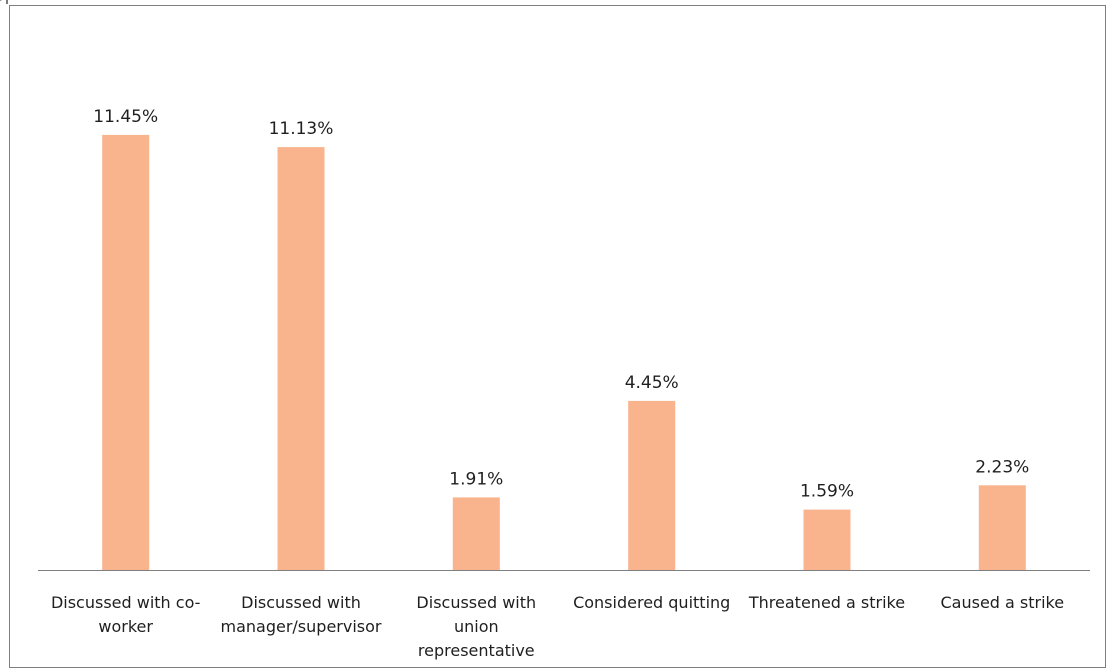  Describe the element at coordinates (125, 602) in the screenshot. I see `x-tick-label-line: Discussed with co-` at that location.